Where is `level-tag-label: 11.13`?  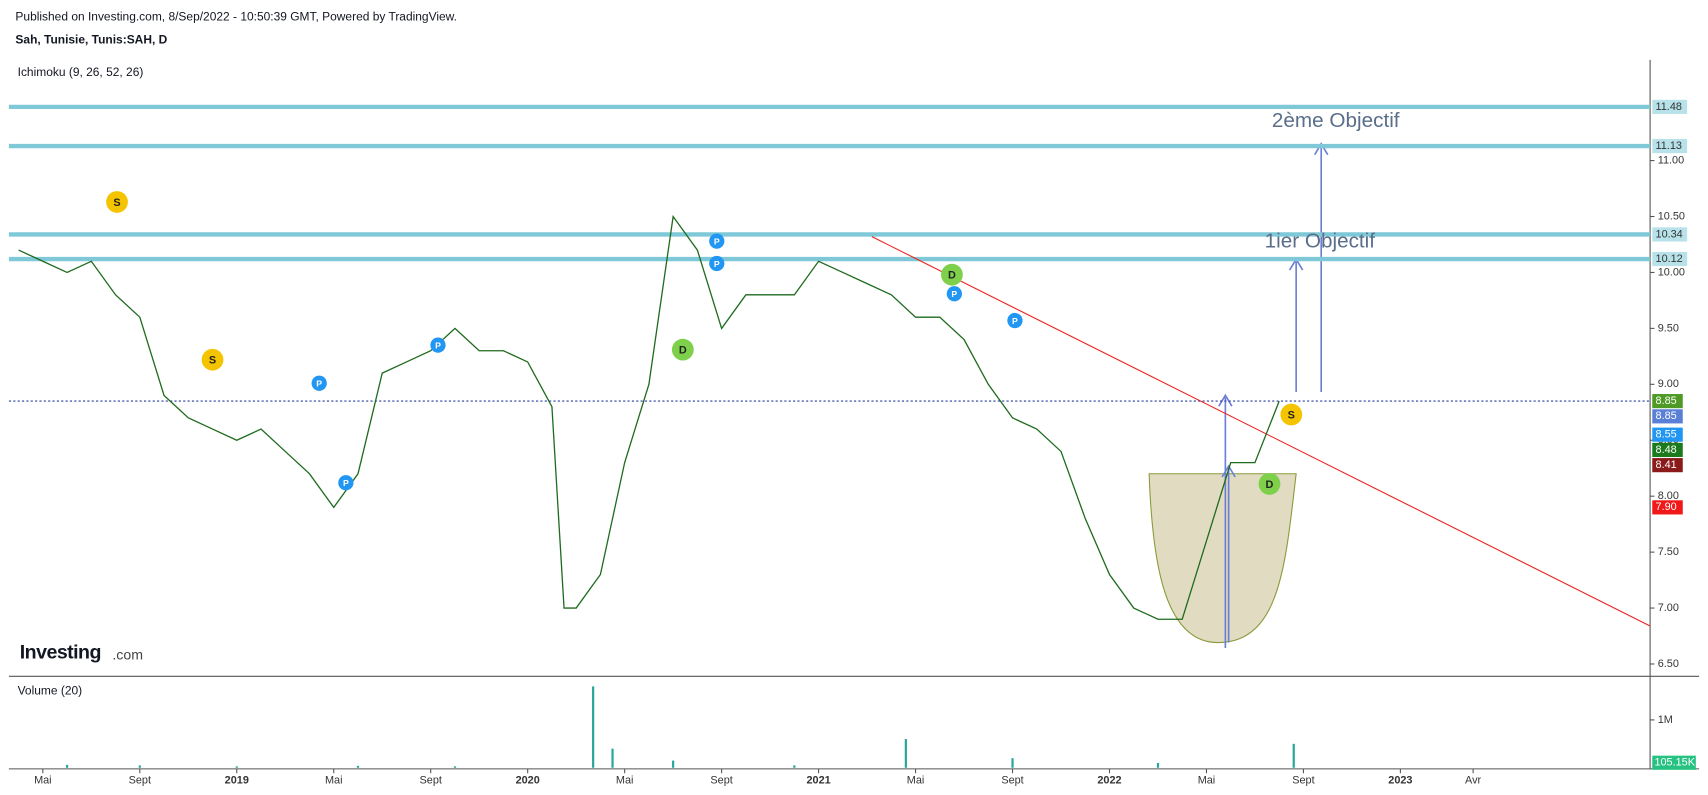
level-tag-label: 11.13 is located at coordinates (1669, 146).